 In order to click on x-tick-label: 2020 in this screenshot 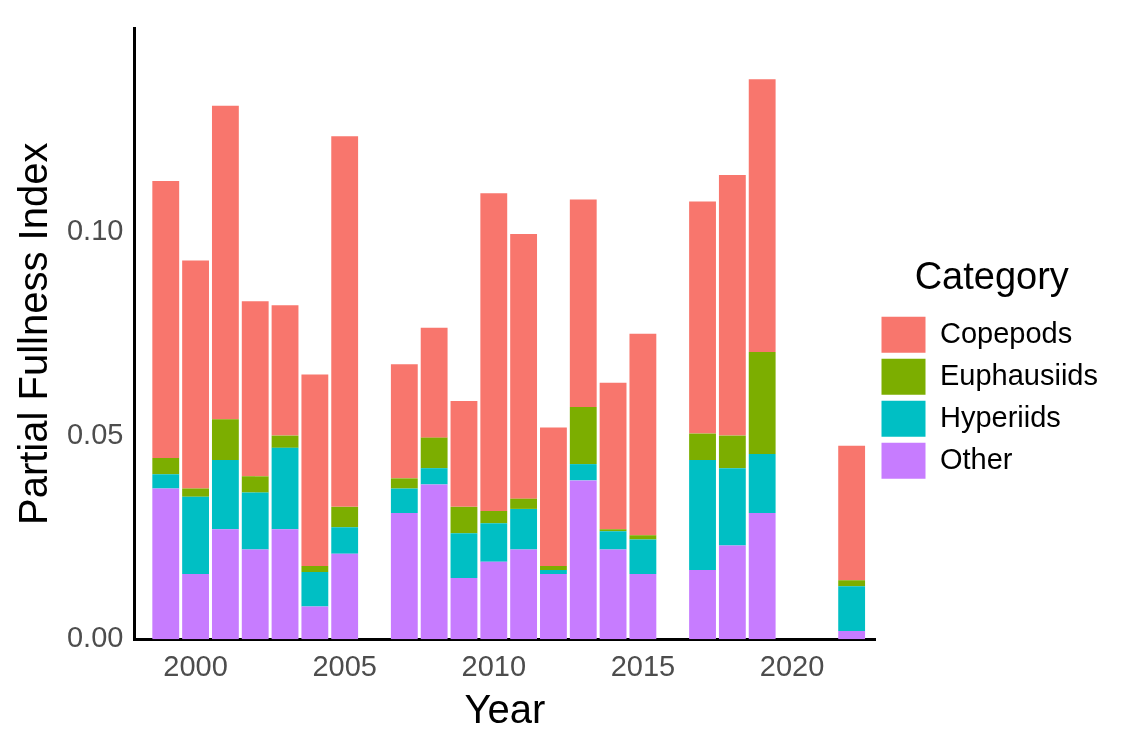, I will do `click(792, 665)`.